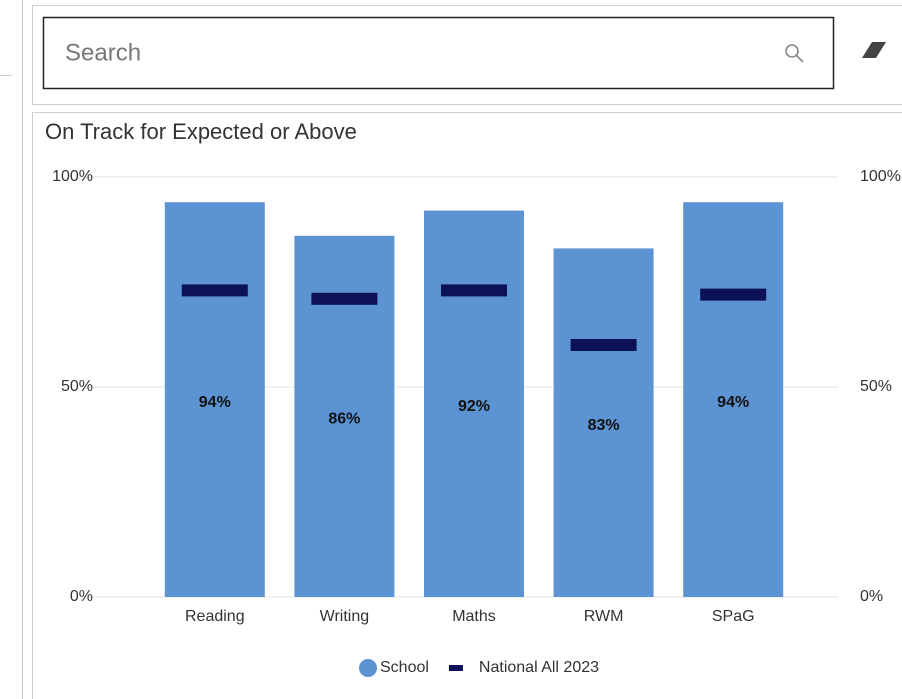 The image size is (902, 699). Describe the element at coordinates (72, 176) in the screenshot. I see `y-tick-label: 100%` at that location.